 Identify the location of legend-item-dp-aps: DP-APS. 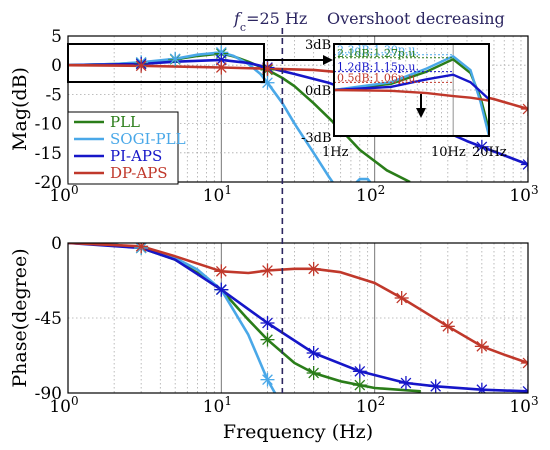
(121, 173).